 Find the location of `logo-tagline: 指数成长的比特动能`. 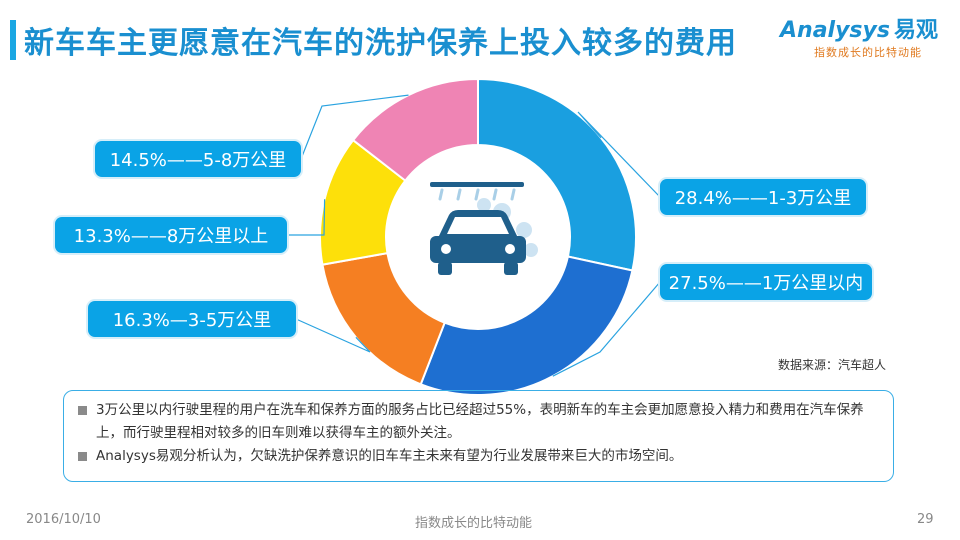

logo-tagline: 指数成长的比特动能 is located at coordinates (868, 52).